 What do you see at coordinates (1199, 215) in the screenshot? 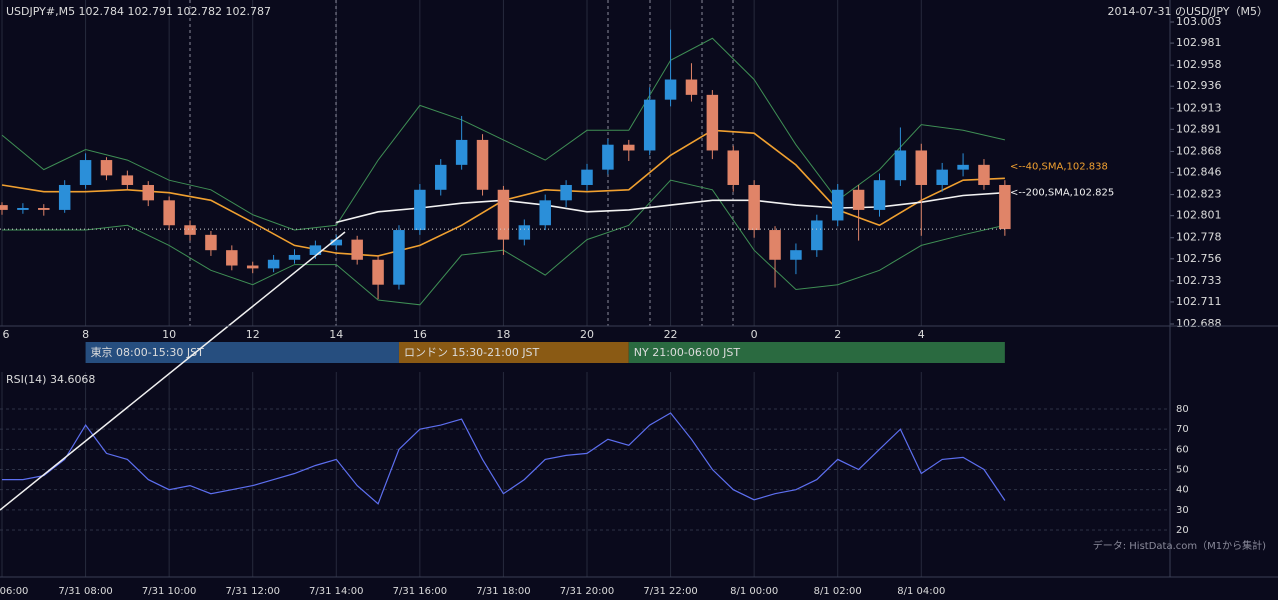
I see `y-tick-label: 102.801` at bounding box center [1199, 215].